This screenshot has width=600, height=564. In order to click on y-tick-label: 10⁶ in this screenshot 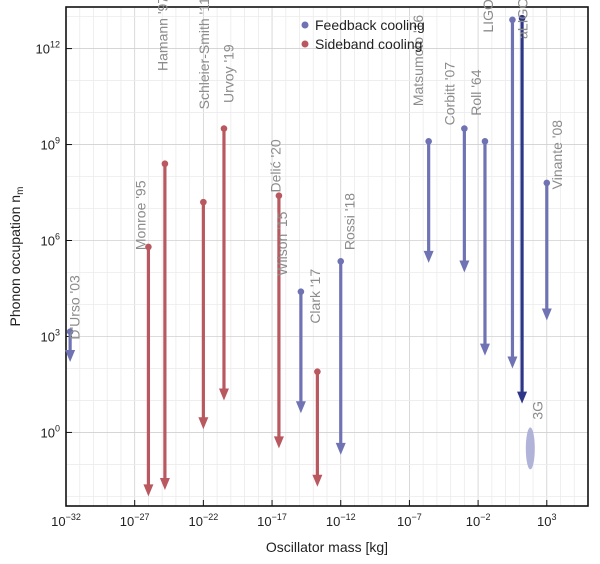, I will do `click(50, 240)`.